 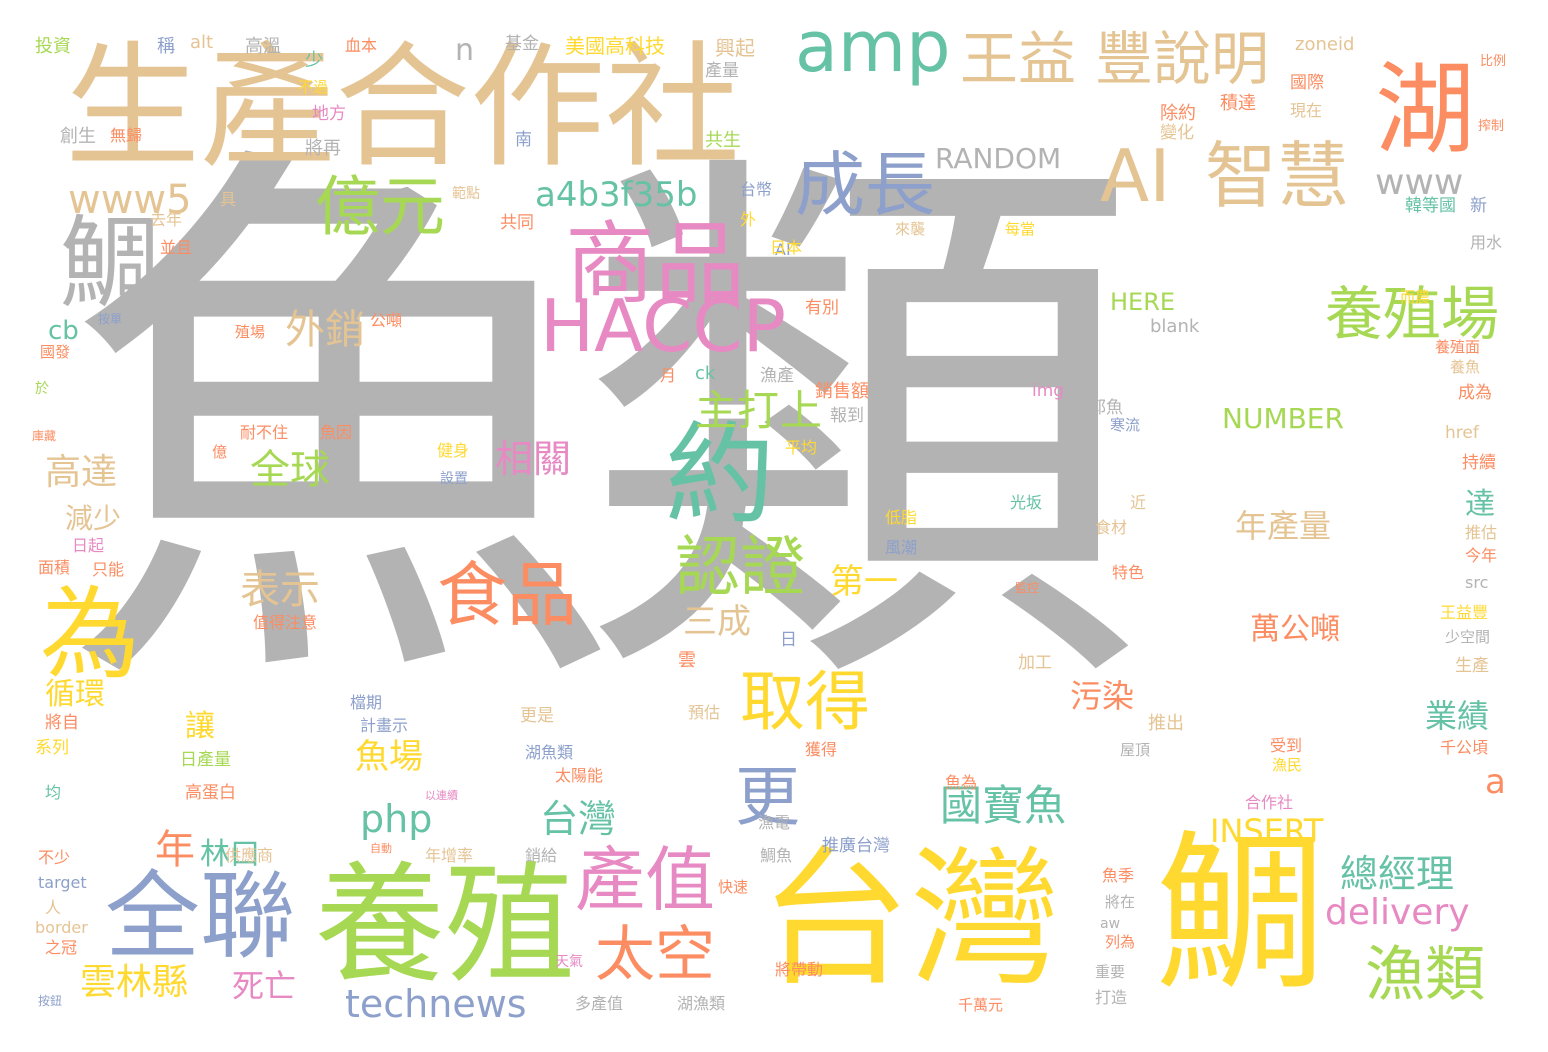 What do you see at coordinates (523, 140) in the screenshot?
I see `cloud-word: 南` at bounding box center [523, 140].